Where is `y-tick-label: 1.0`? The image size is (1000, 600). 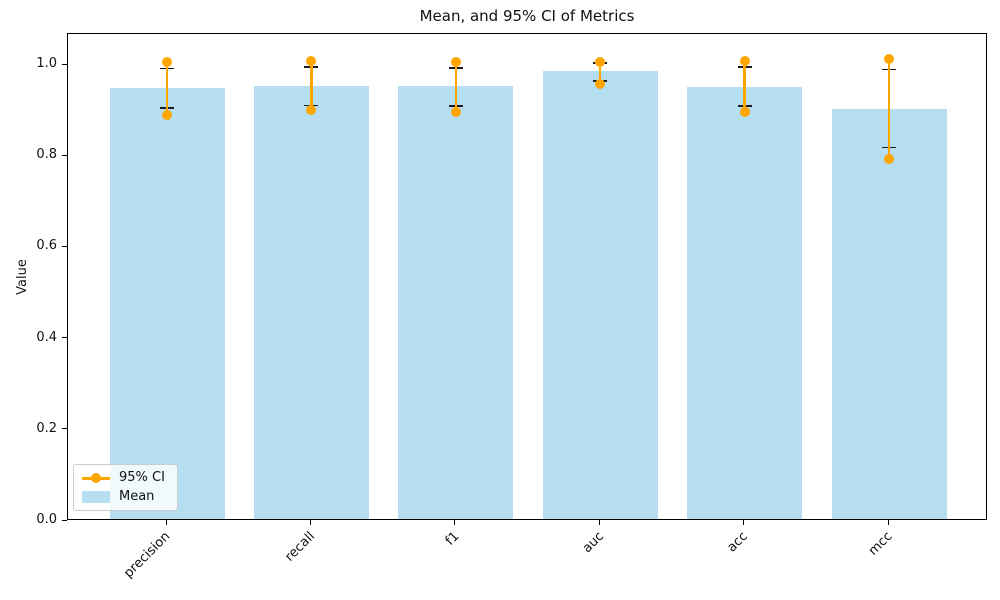
y-tick-label: 1.0 is located at coordinates (46, 63).